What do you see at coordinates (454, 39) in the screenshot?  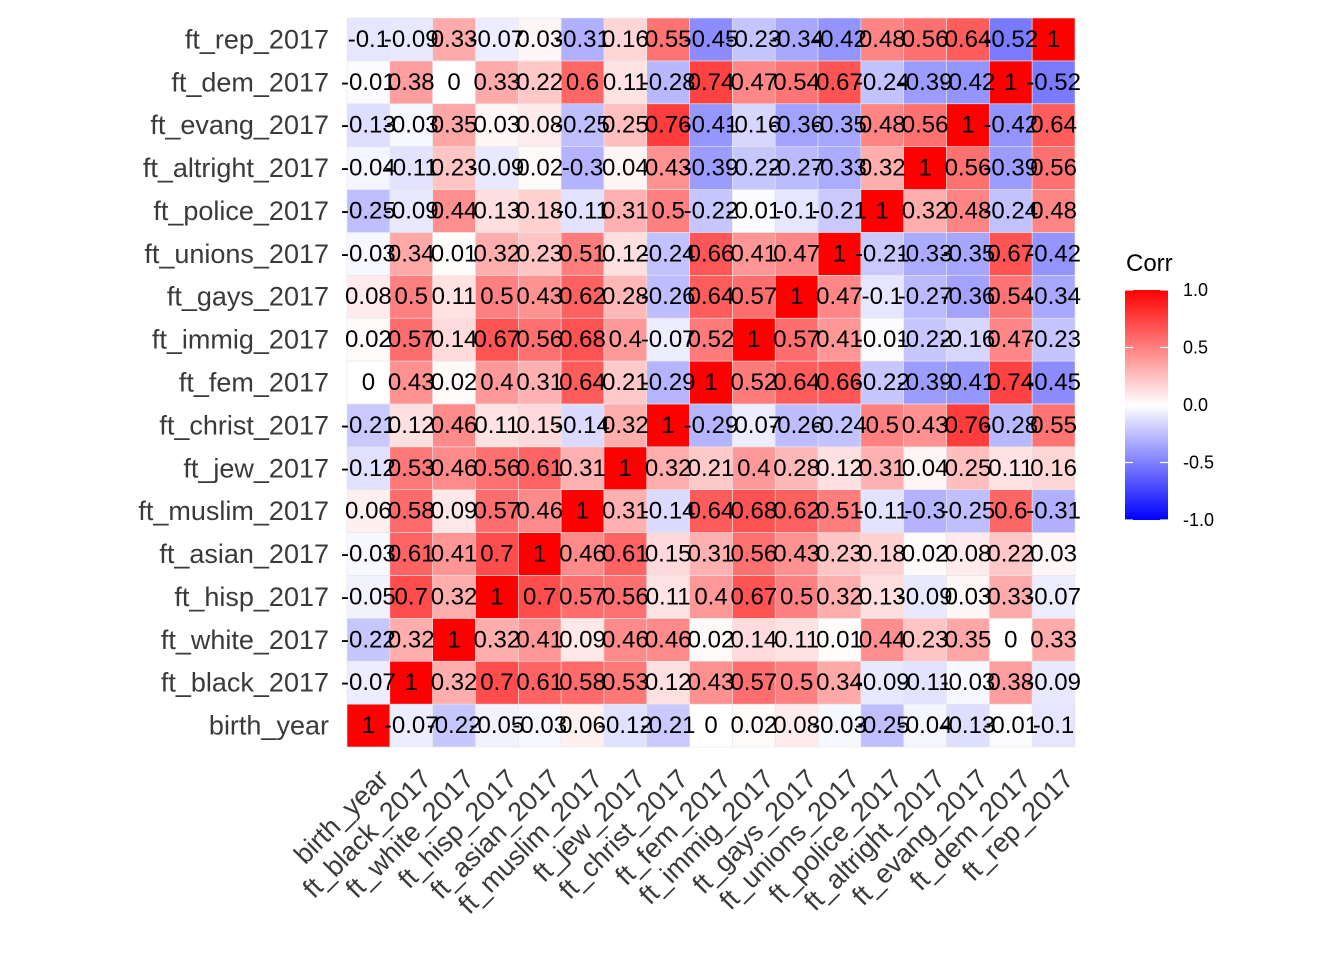 I see `cell-value-label: 0.33` at bounding box center [454, 39].